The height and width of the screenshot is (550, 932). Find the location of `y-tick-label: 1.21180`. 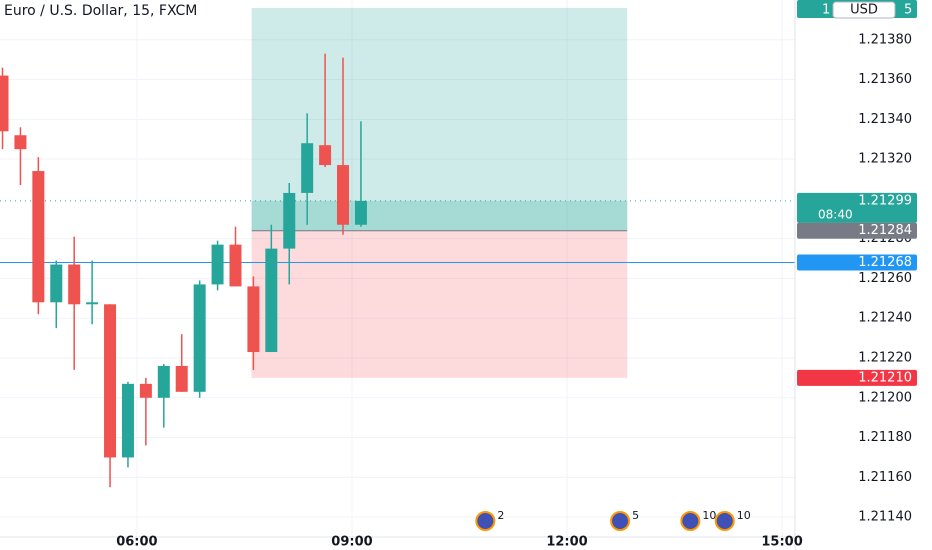

y-tick-label: 1.21180 is located at coordinates (885, 437).